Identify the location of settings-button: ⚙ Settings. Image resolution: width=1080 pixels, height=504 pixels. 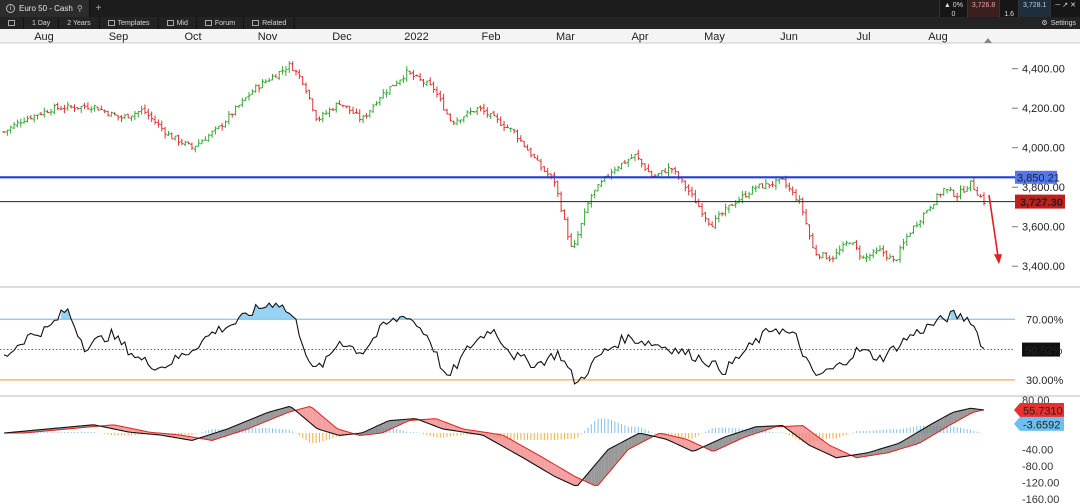
(1058, 23).